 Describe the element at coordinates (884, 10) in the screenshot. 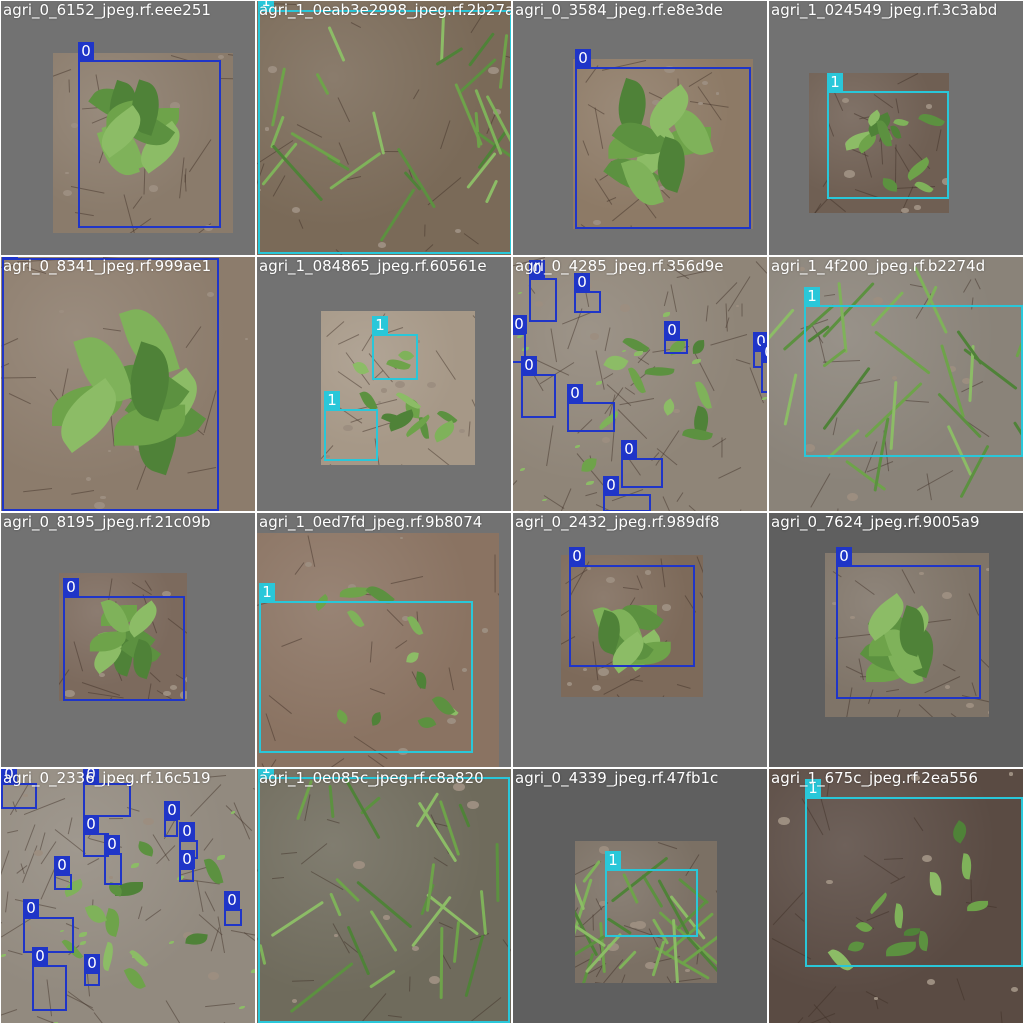

I see `image-filename: agri_1_024549_jpeg.rf.3c3abd` at that location.